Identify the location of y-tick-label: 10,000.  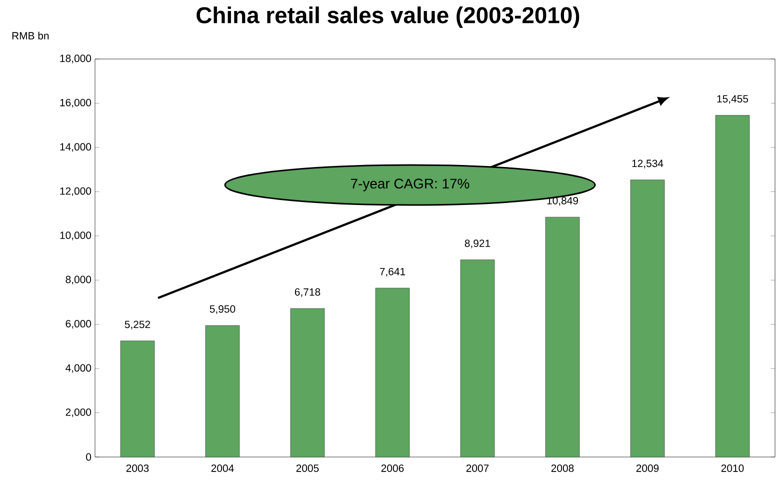
(76, 236).